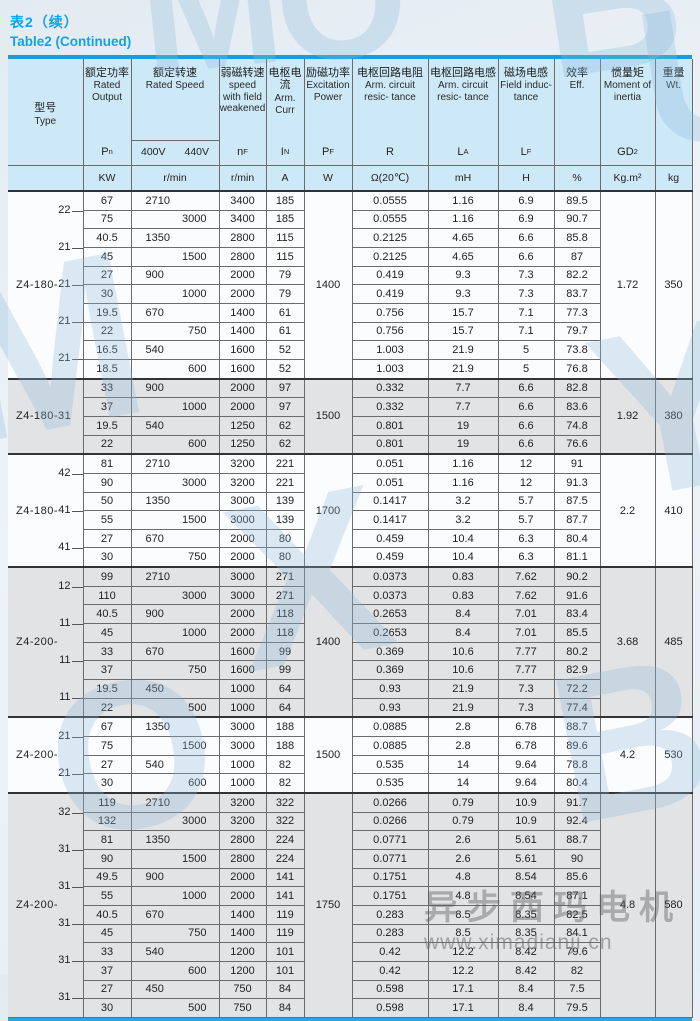 The width and height of the screenshot is (700, 1021). I want to click on cell-field-inductance: 6.3, so click(526, 538).